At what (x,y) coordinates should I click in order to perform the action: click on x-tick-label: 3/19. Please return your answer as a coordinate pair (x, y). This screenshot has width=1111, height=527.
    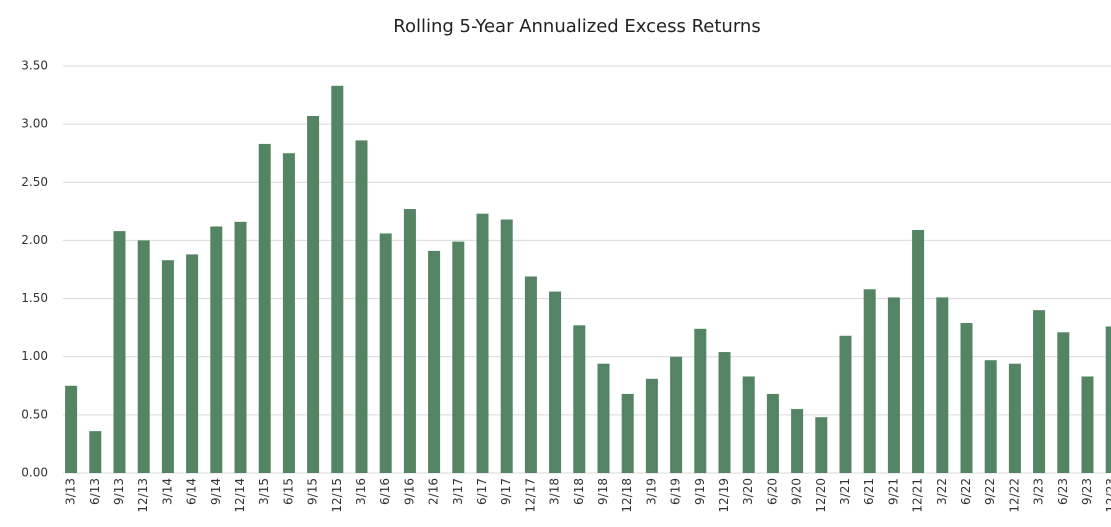
    Looking at the image, I should click on (651, 491).